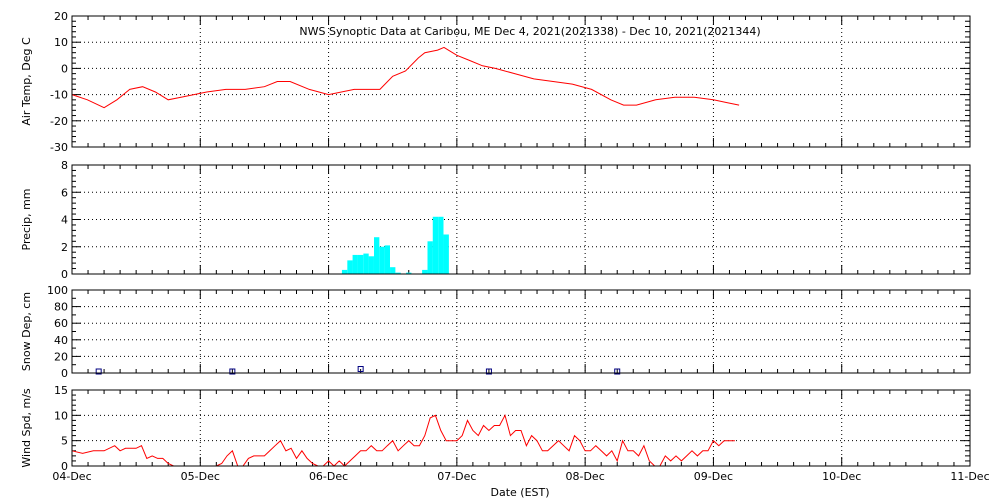 The width and height of the screenshot is (1000, 500). I want to click on y-tick-label: 15, so click(61, 390).